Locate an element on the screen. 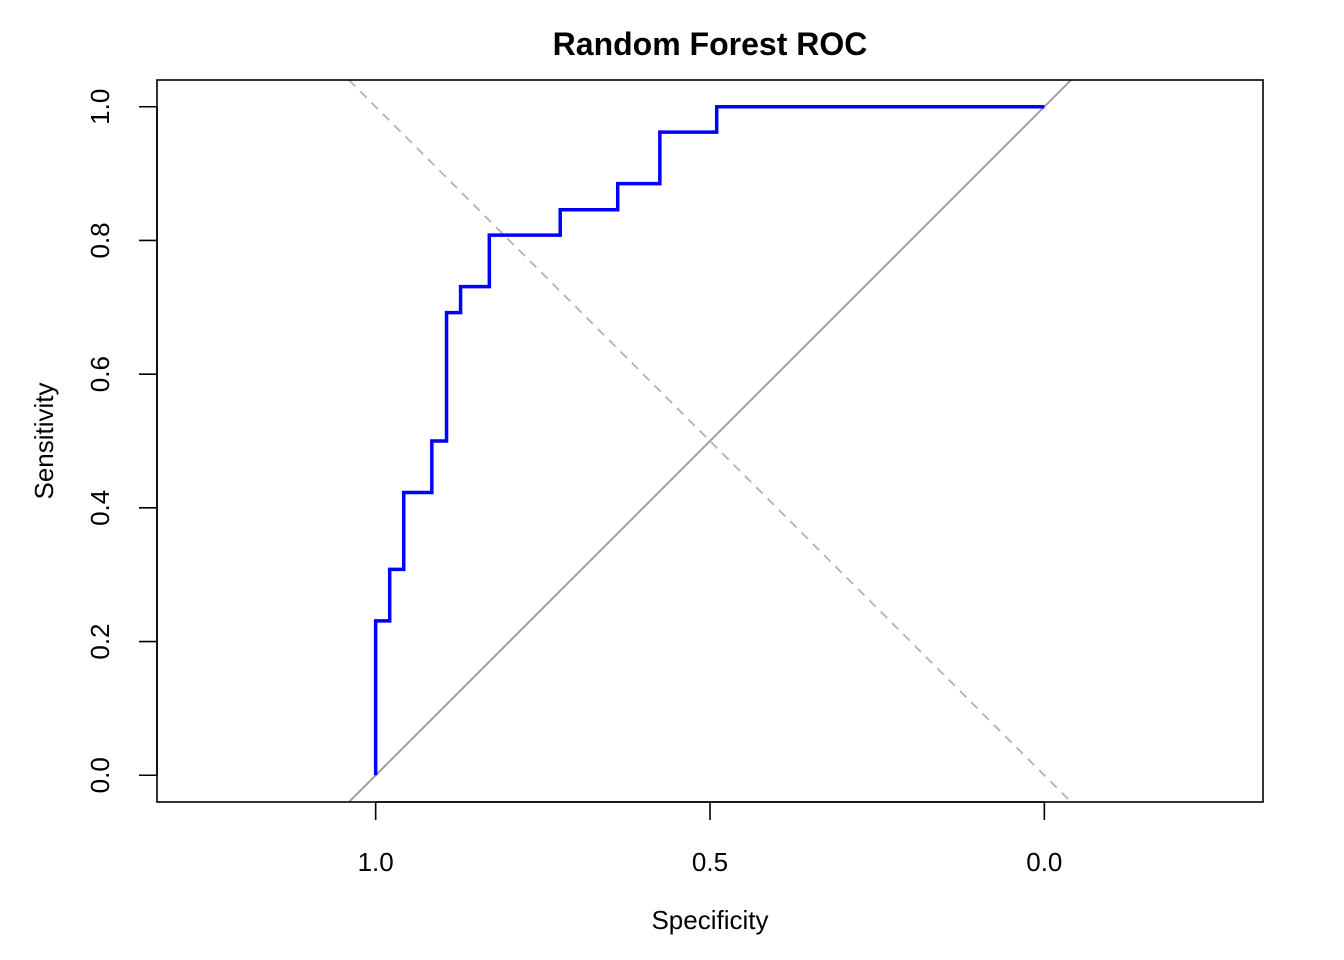 The width and height of the screenshot is (1344, 960). y-tick-label: 0.6 is located at coordinates (100, 374).